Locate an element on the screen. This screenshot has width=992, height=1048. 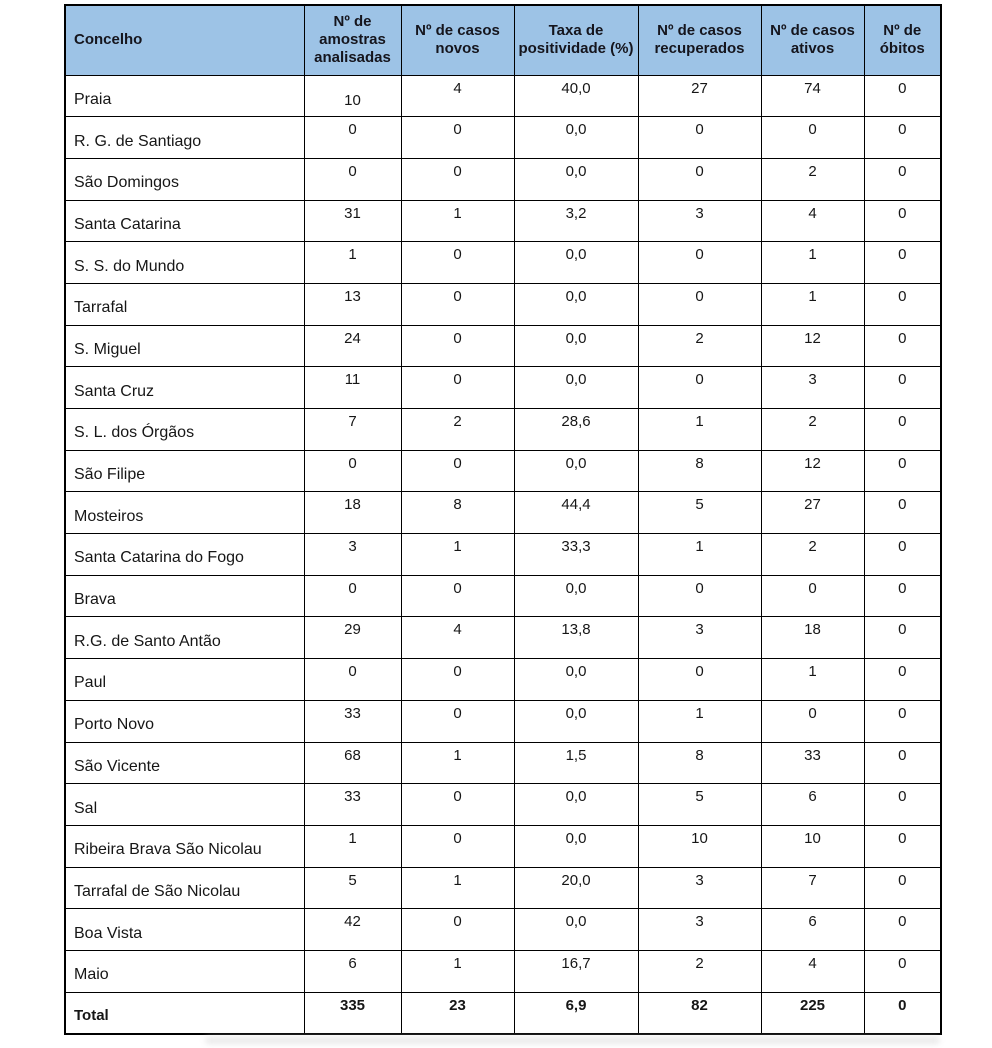
page-shadow-artifact is located at coordinates (572, 1040).